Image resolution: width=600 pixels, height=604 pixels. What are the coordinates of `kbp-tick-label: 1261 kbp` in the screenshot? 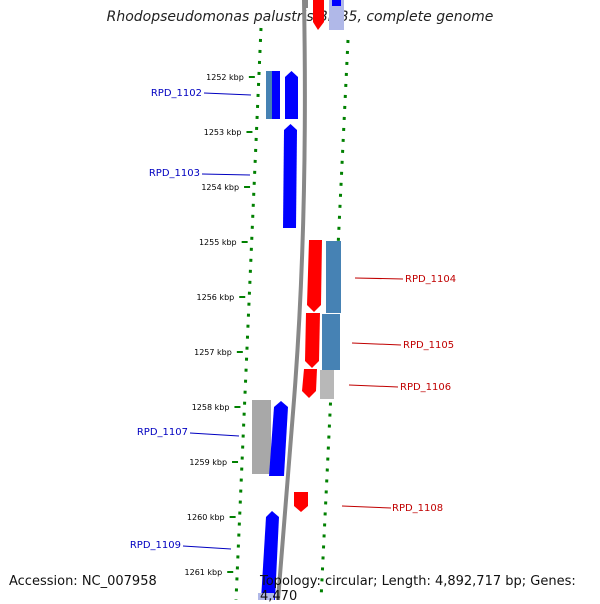 It's located at (204, 572).